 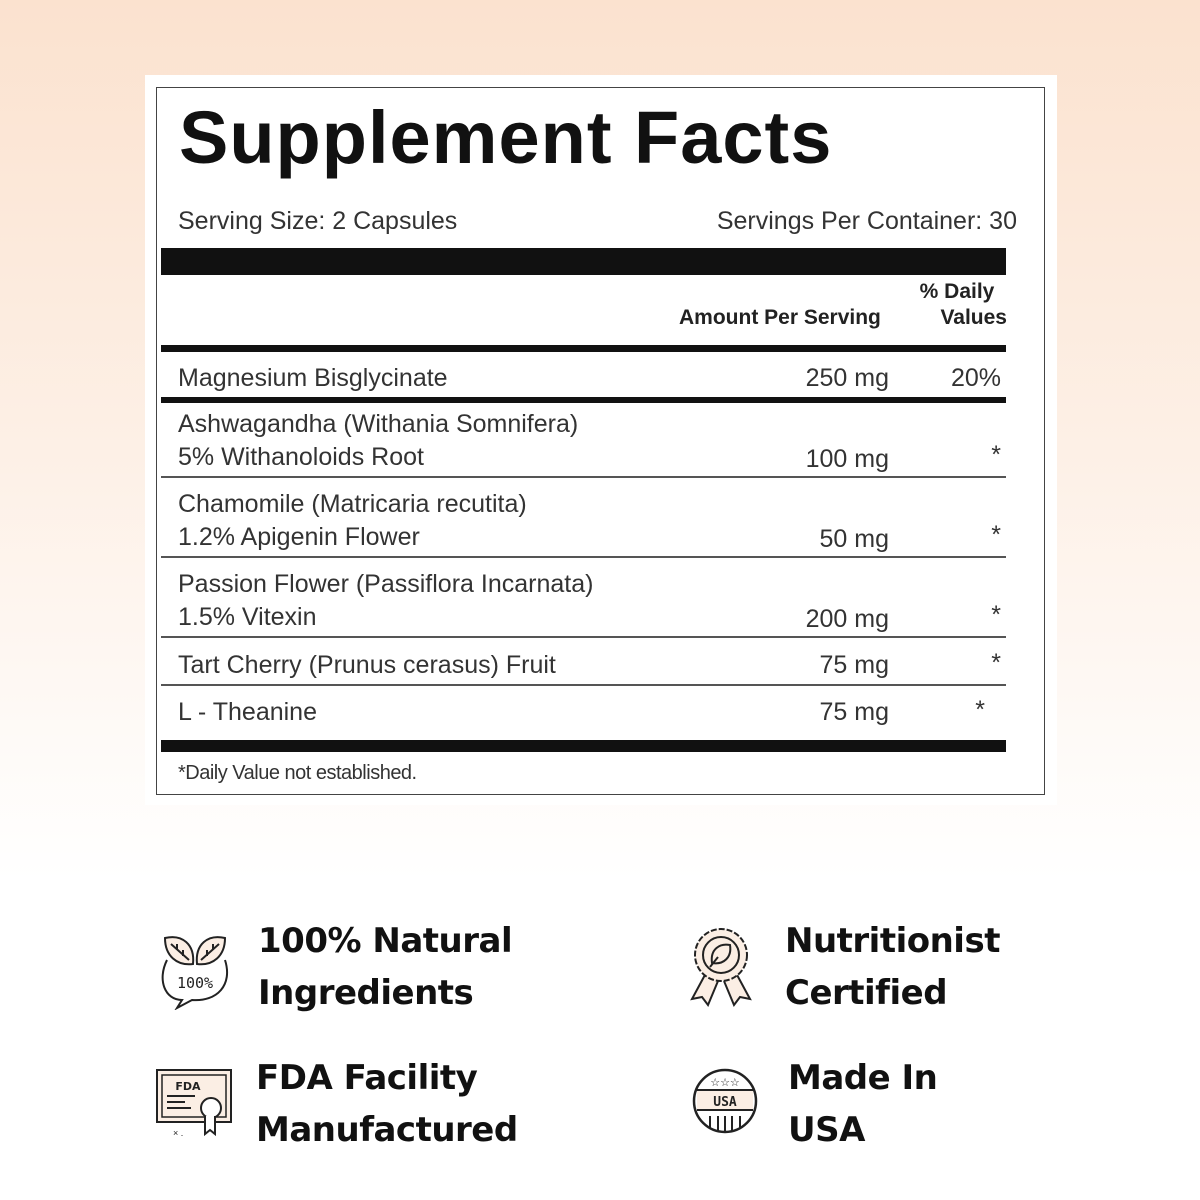 I want to click on feature-fda-facility: FDA Facility Manufactured, so click(x=387, y=1104).